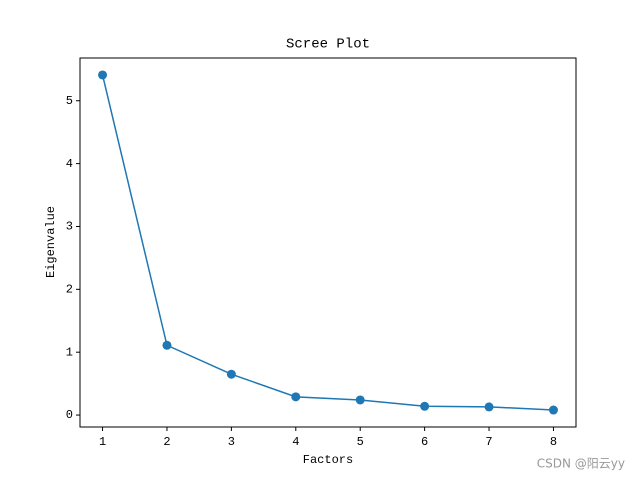 This screenshot has width=640, height=480. Describe the element at coordinates (51, 242) in the screenshot. I see `y-axis-label: Eigenvalue` at that location.